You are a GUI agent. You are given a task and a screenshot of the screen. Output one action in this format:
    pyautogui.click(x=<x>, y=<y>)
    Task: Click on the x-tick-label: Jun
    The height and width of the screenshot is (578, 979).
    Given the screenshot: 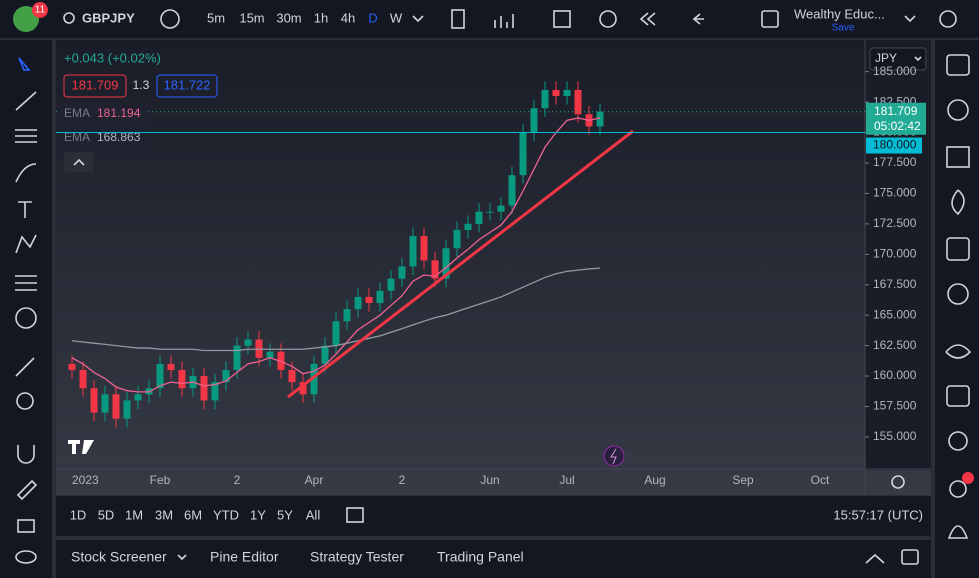 What is the action you would take?
    pyautogui.click(x=489, y=480)
    